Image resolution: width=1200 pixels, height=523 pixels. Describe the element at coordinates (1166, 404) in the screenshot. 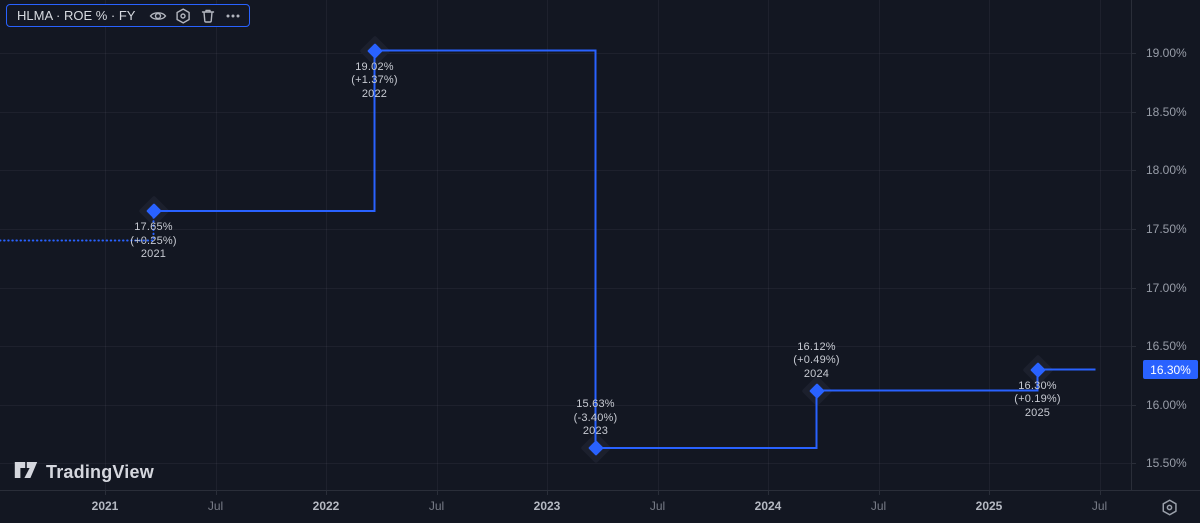

I see `y-axis-label: 16.00%` at that location.